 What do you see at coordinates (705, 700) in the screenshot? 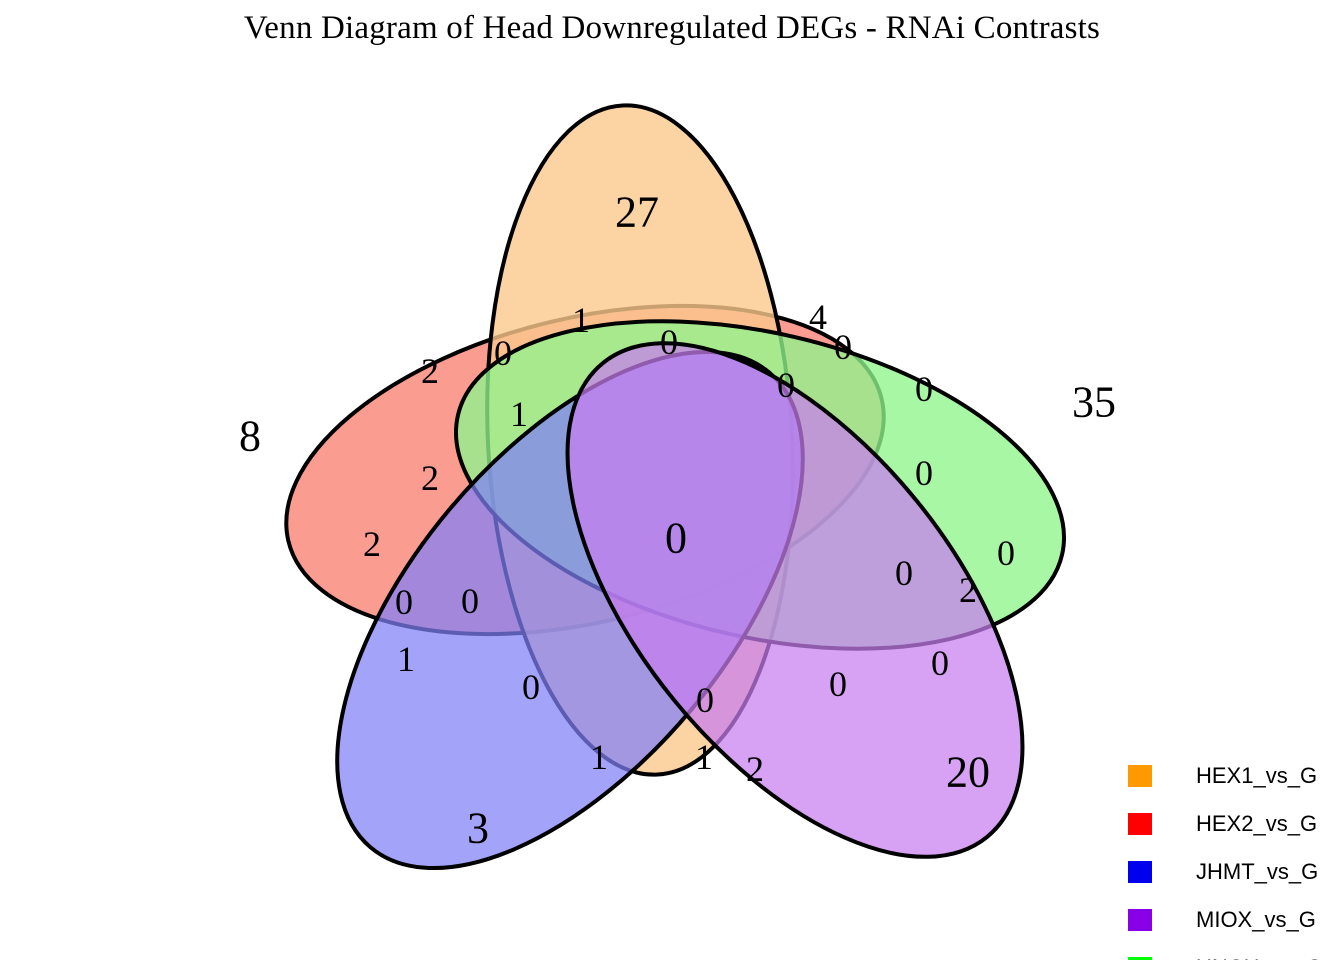
I see `venn-count-r-u: 0` at bounding box center [705, 700].